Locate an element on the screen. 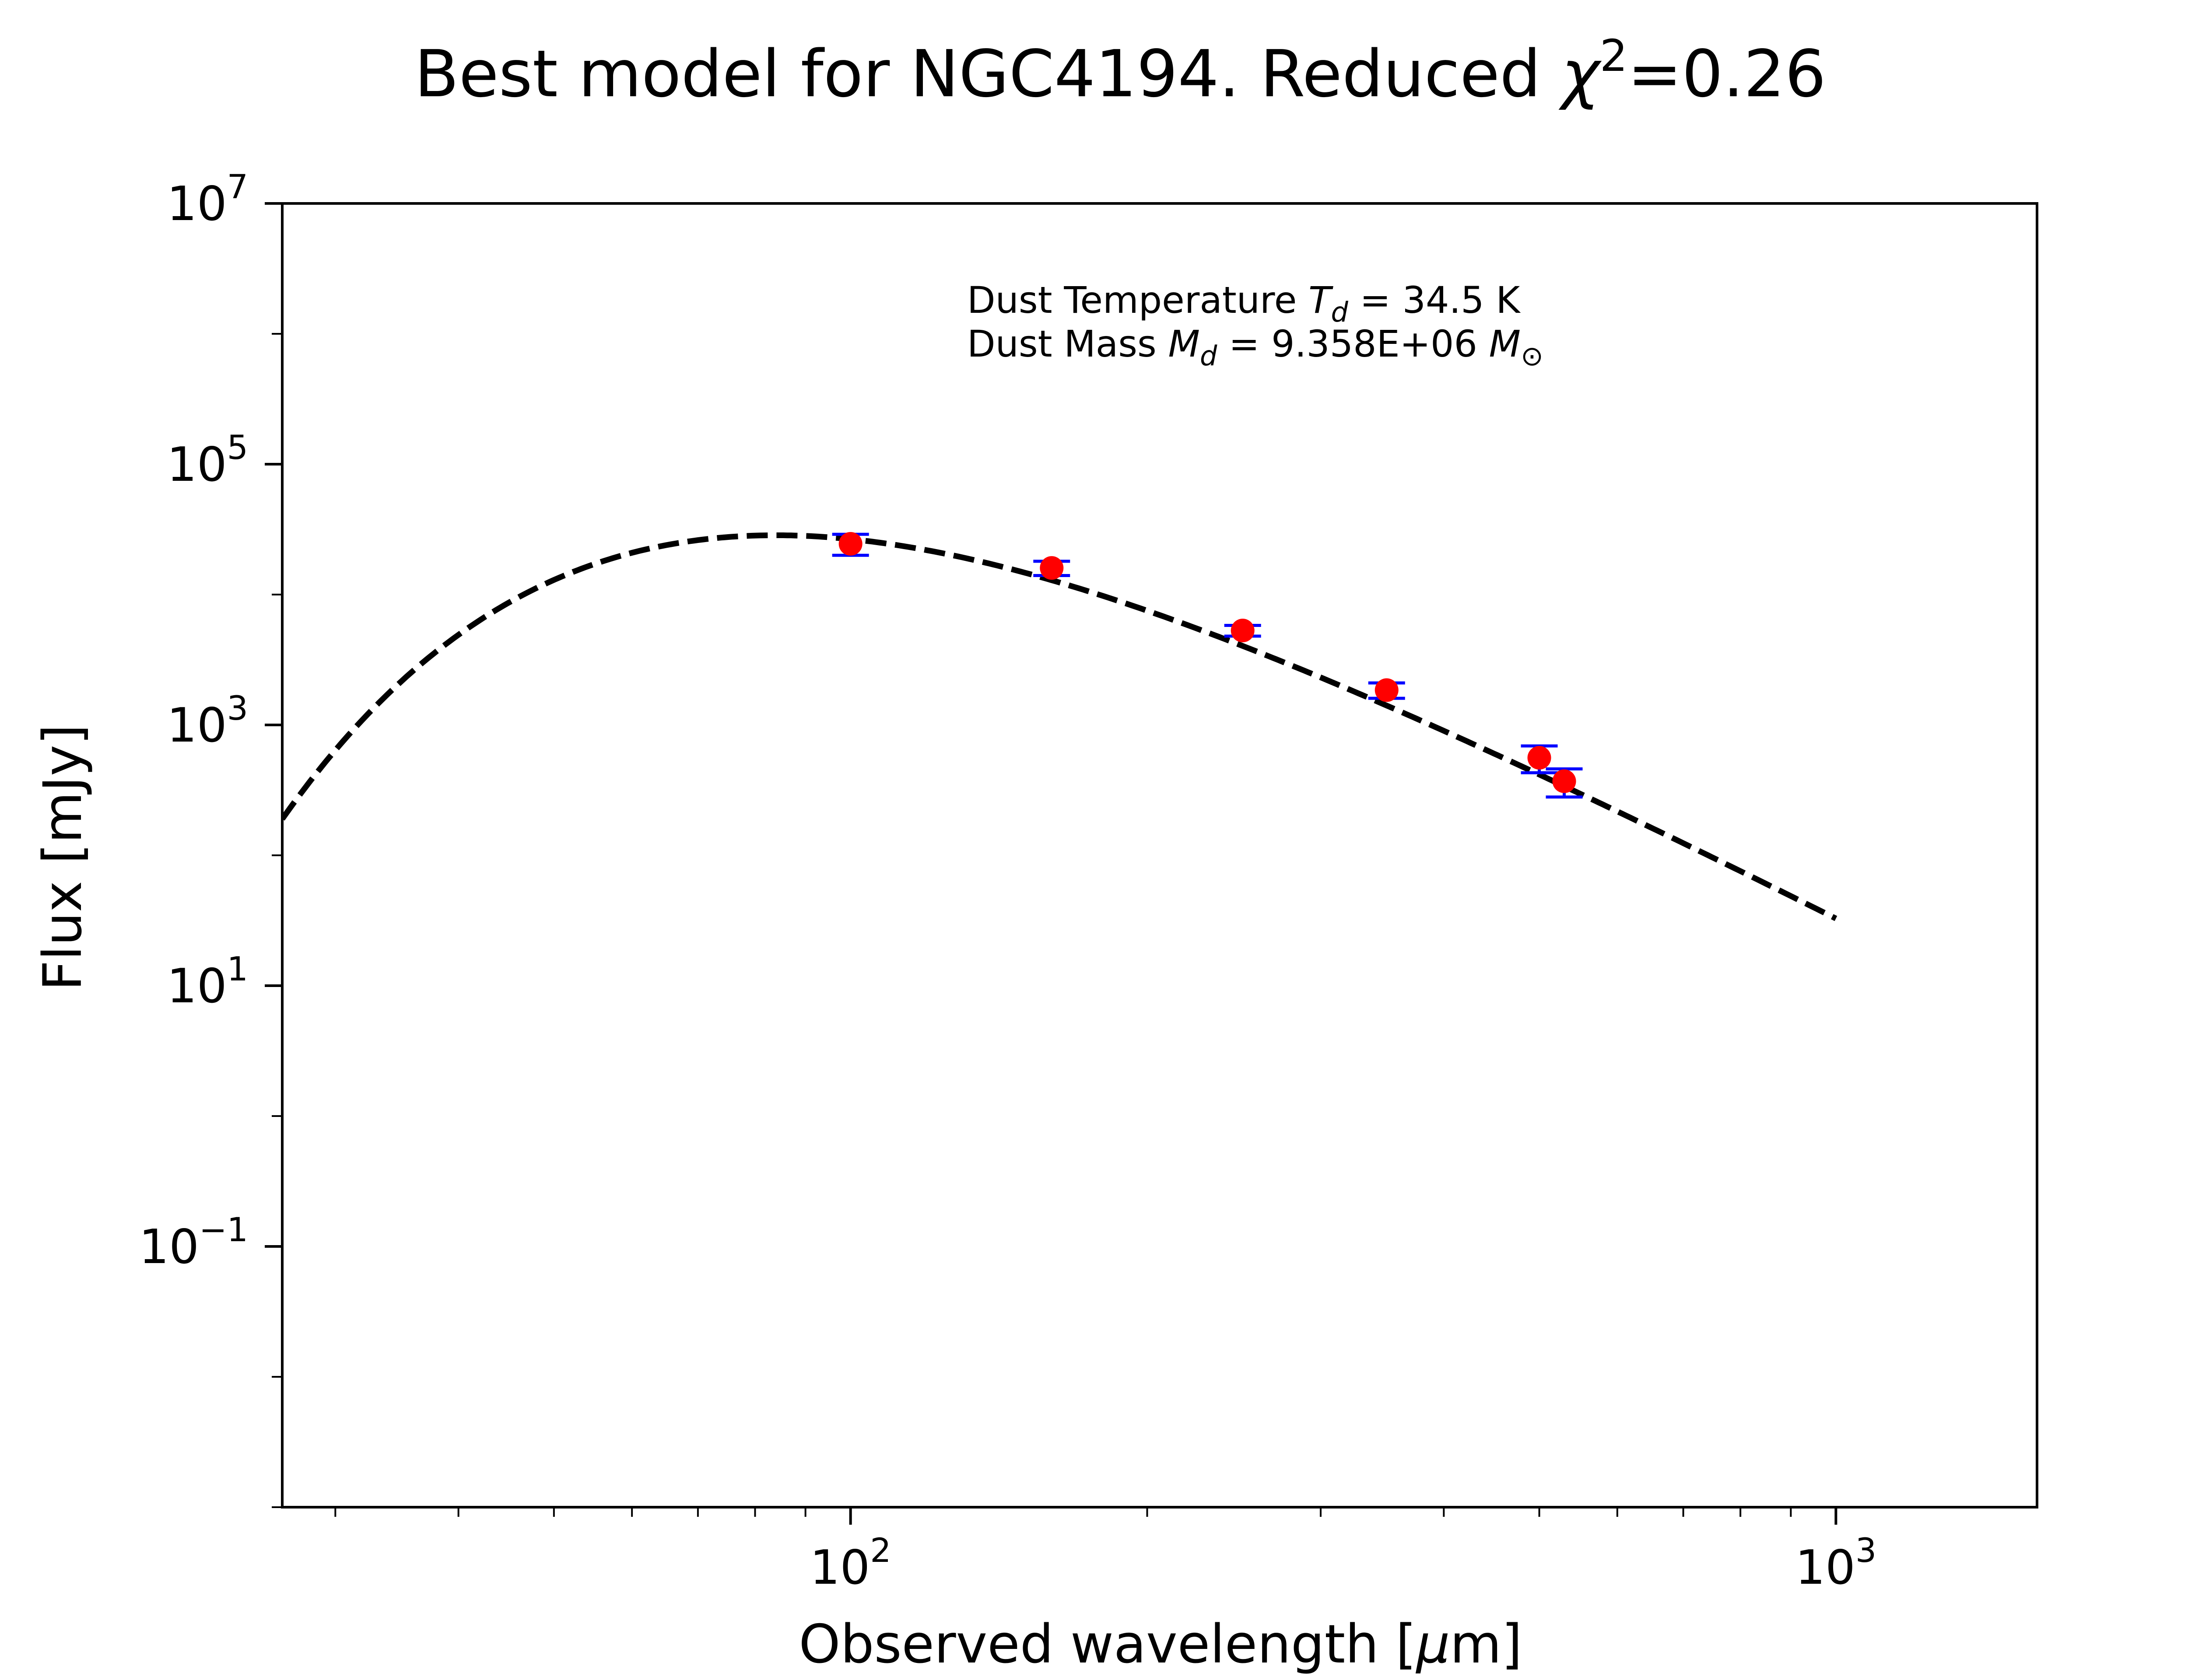 The height and width of the screenshot is (1680, 2188). x-axis-label: Observed wavelength [μm] is located at coordinates (1161, 1644).